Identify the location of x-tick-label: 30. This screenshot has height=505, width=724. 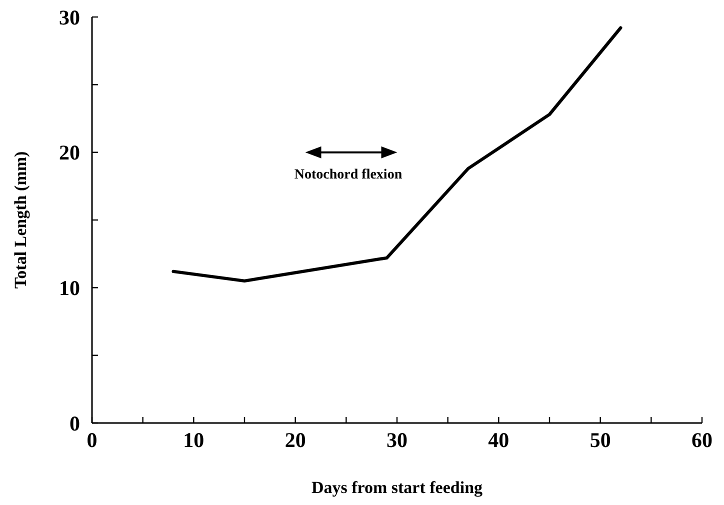
(397, 440).